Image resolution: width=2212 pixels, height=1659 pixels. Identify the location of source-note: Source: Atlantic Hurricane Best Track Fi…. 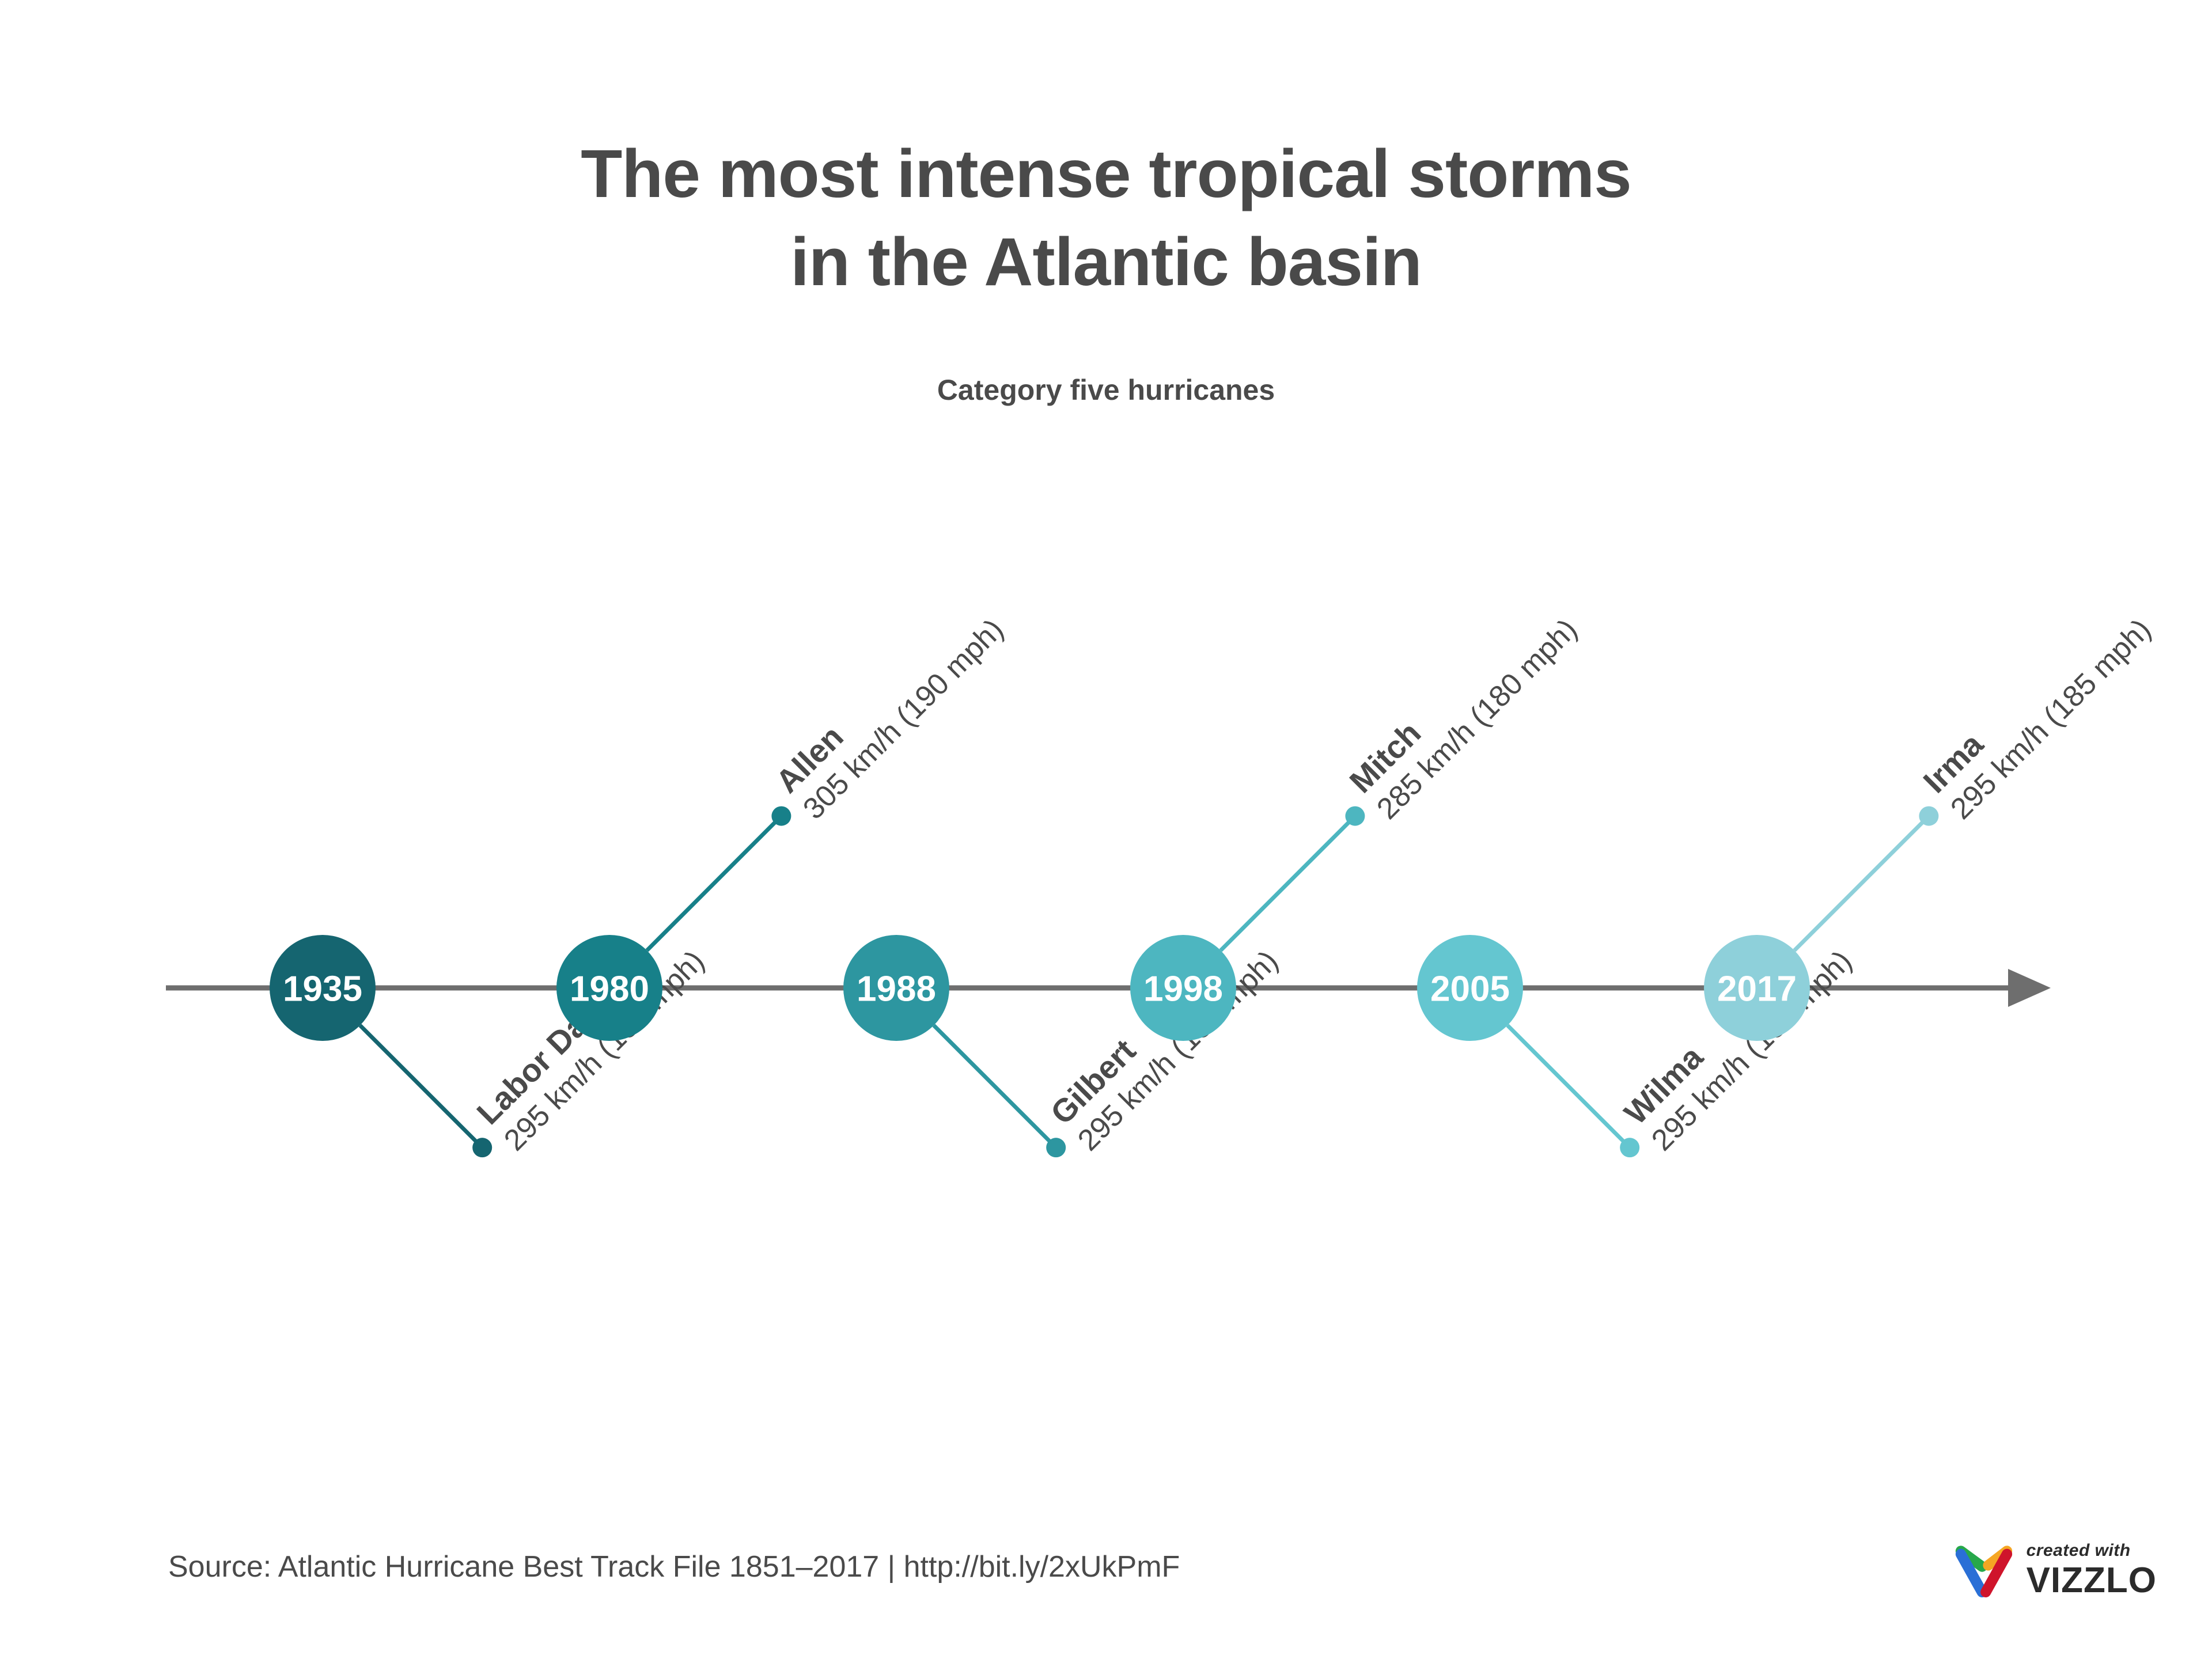
(674, 1567).